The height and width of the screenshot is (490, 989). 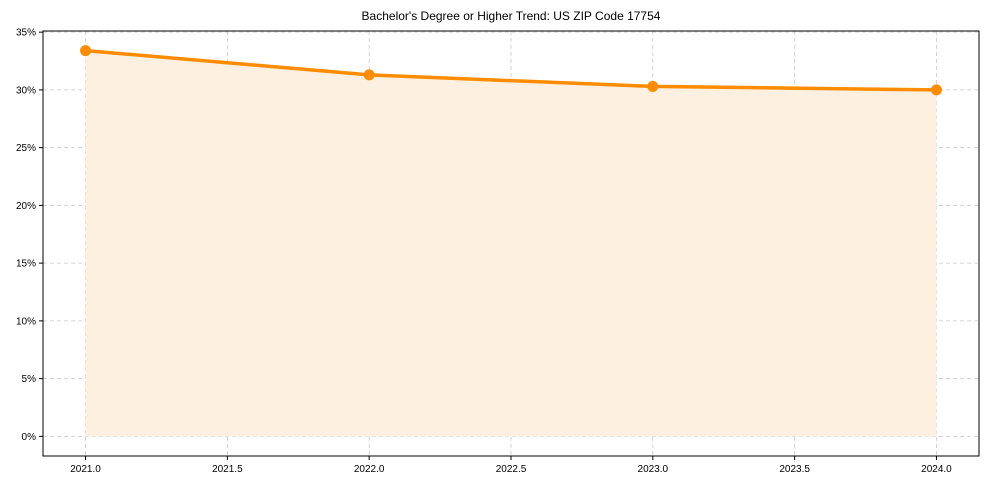 What do you see at coordinates (26, 321) in the screenshot?
I see `y-tick-label: 10%` at bounding box center [26, 321].